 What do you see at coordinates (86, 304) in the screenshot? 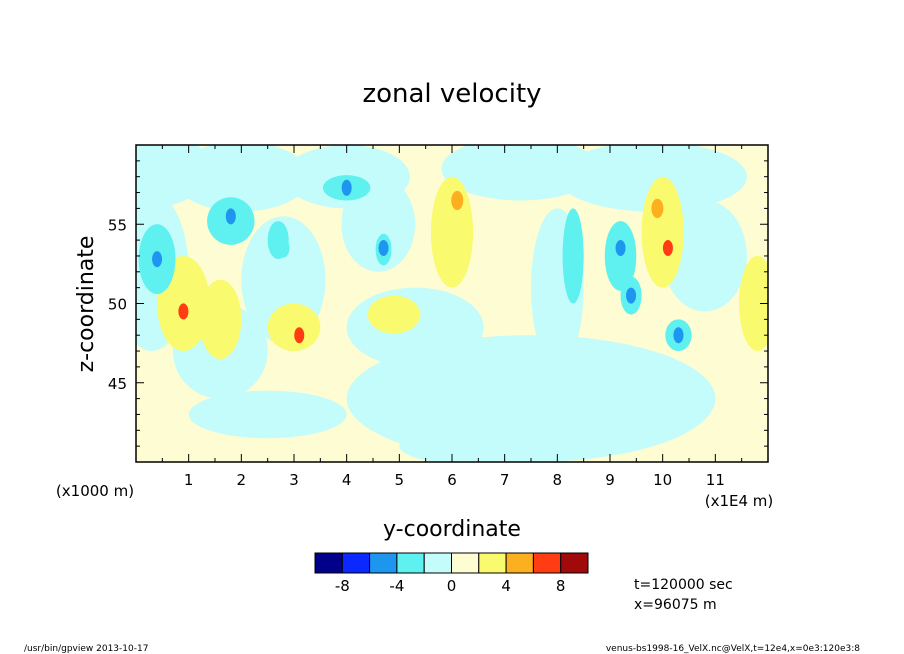
I see `y-axis-label: z-coordinate` at bounding box center [86, 304].